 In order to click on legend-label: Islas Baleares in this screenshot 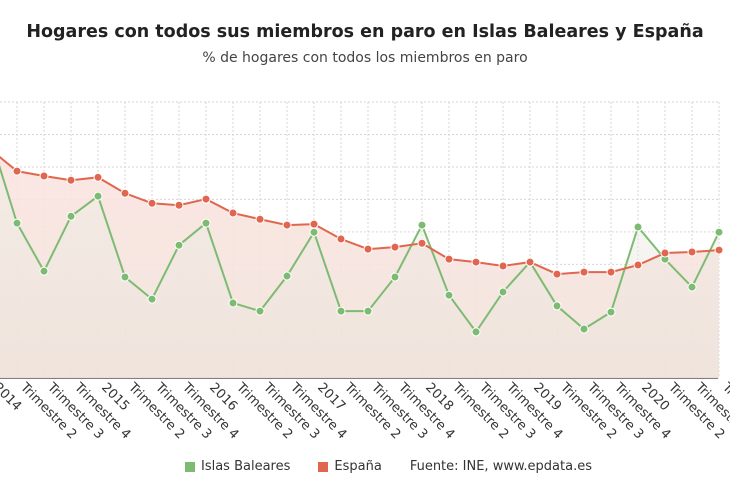, I will do `click(246, 466)`.